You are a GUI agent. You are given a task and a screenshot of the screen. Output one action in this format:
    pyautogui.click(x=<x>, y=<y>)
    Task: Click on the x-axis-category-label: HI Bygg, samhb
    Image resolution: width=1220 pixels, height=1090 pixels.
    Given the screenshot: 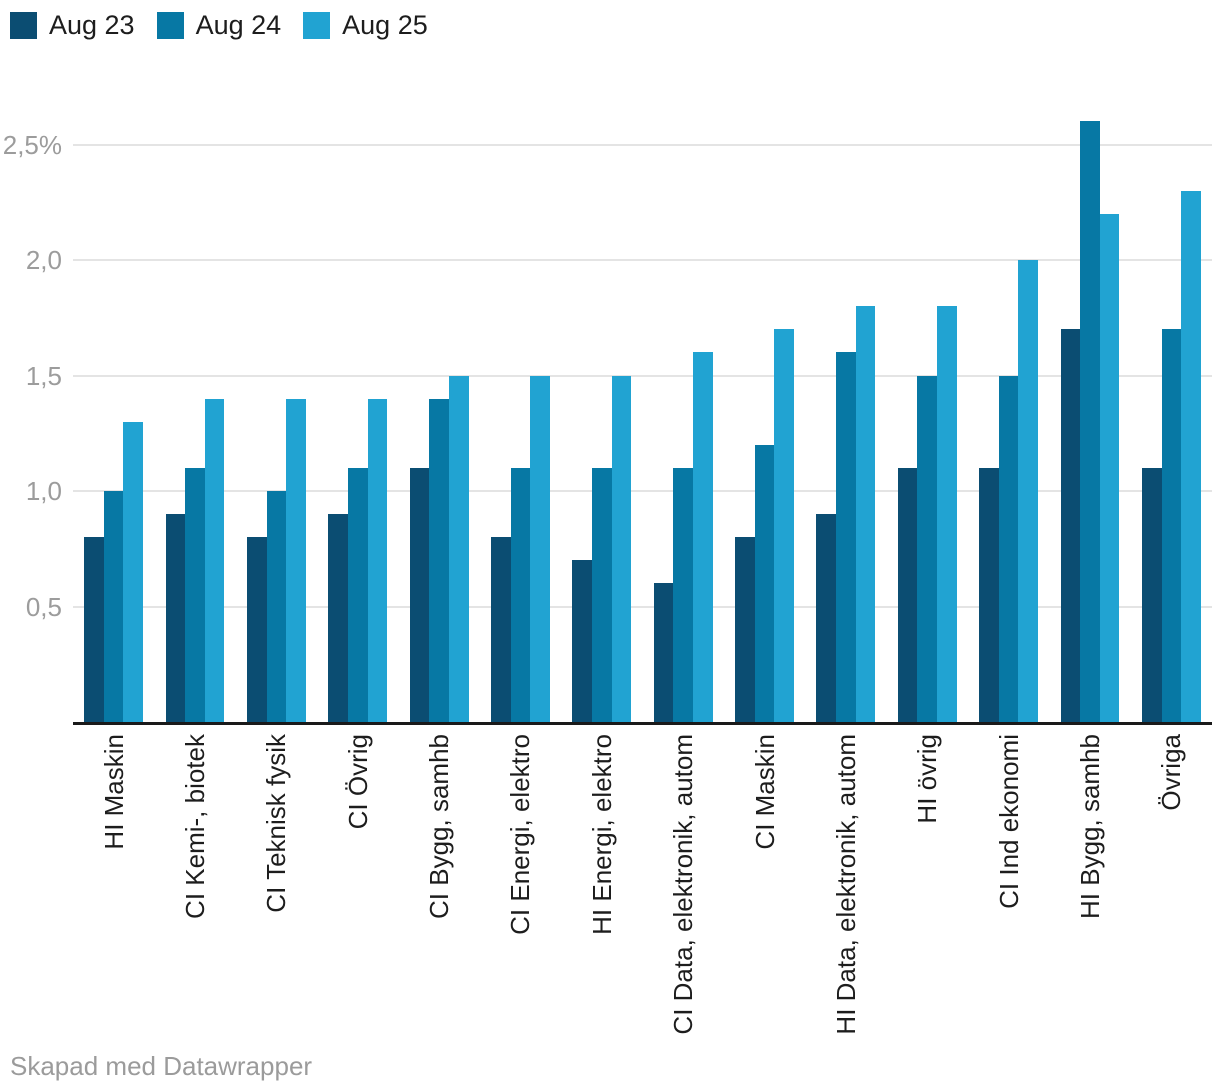 What is the action you would take?
    pyautogui.click(x=1089, y=826)
    